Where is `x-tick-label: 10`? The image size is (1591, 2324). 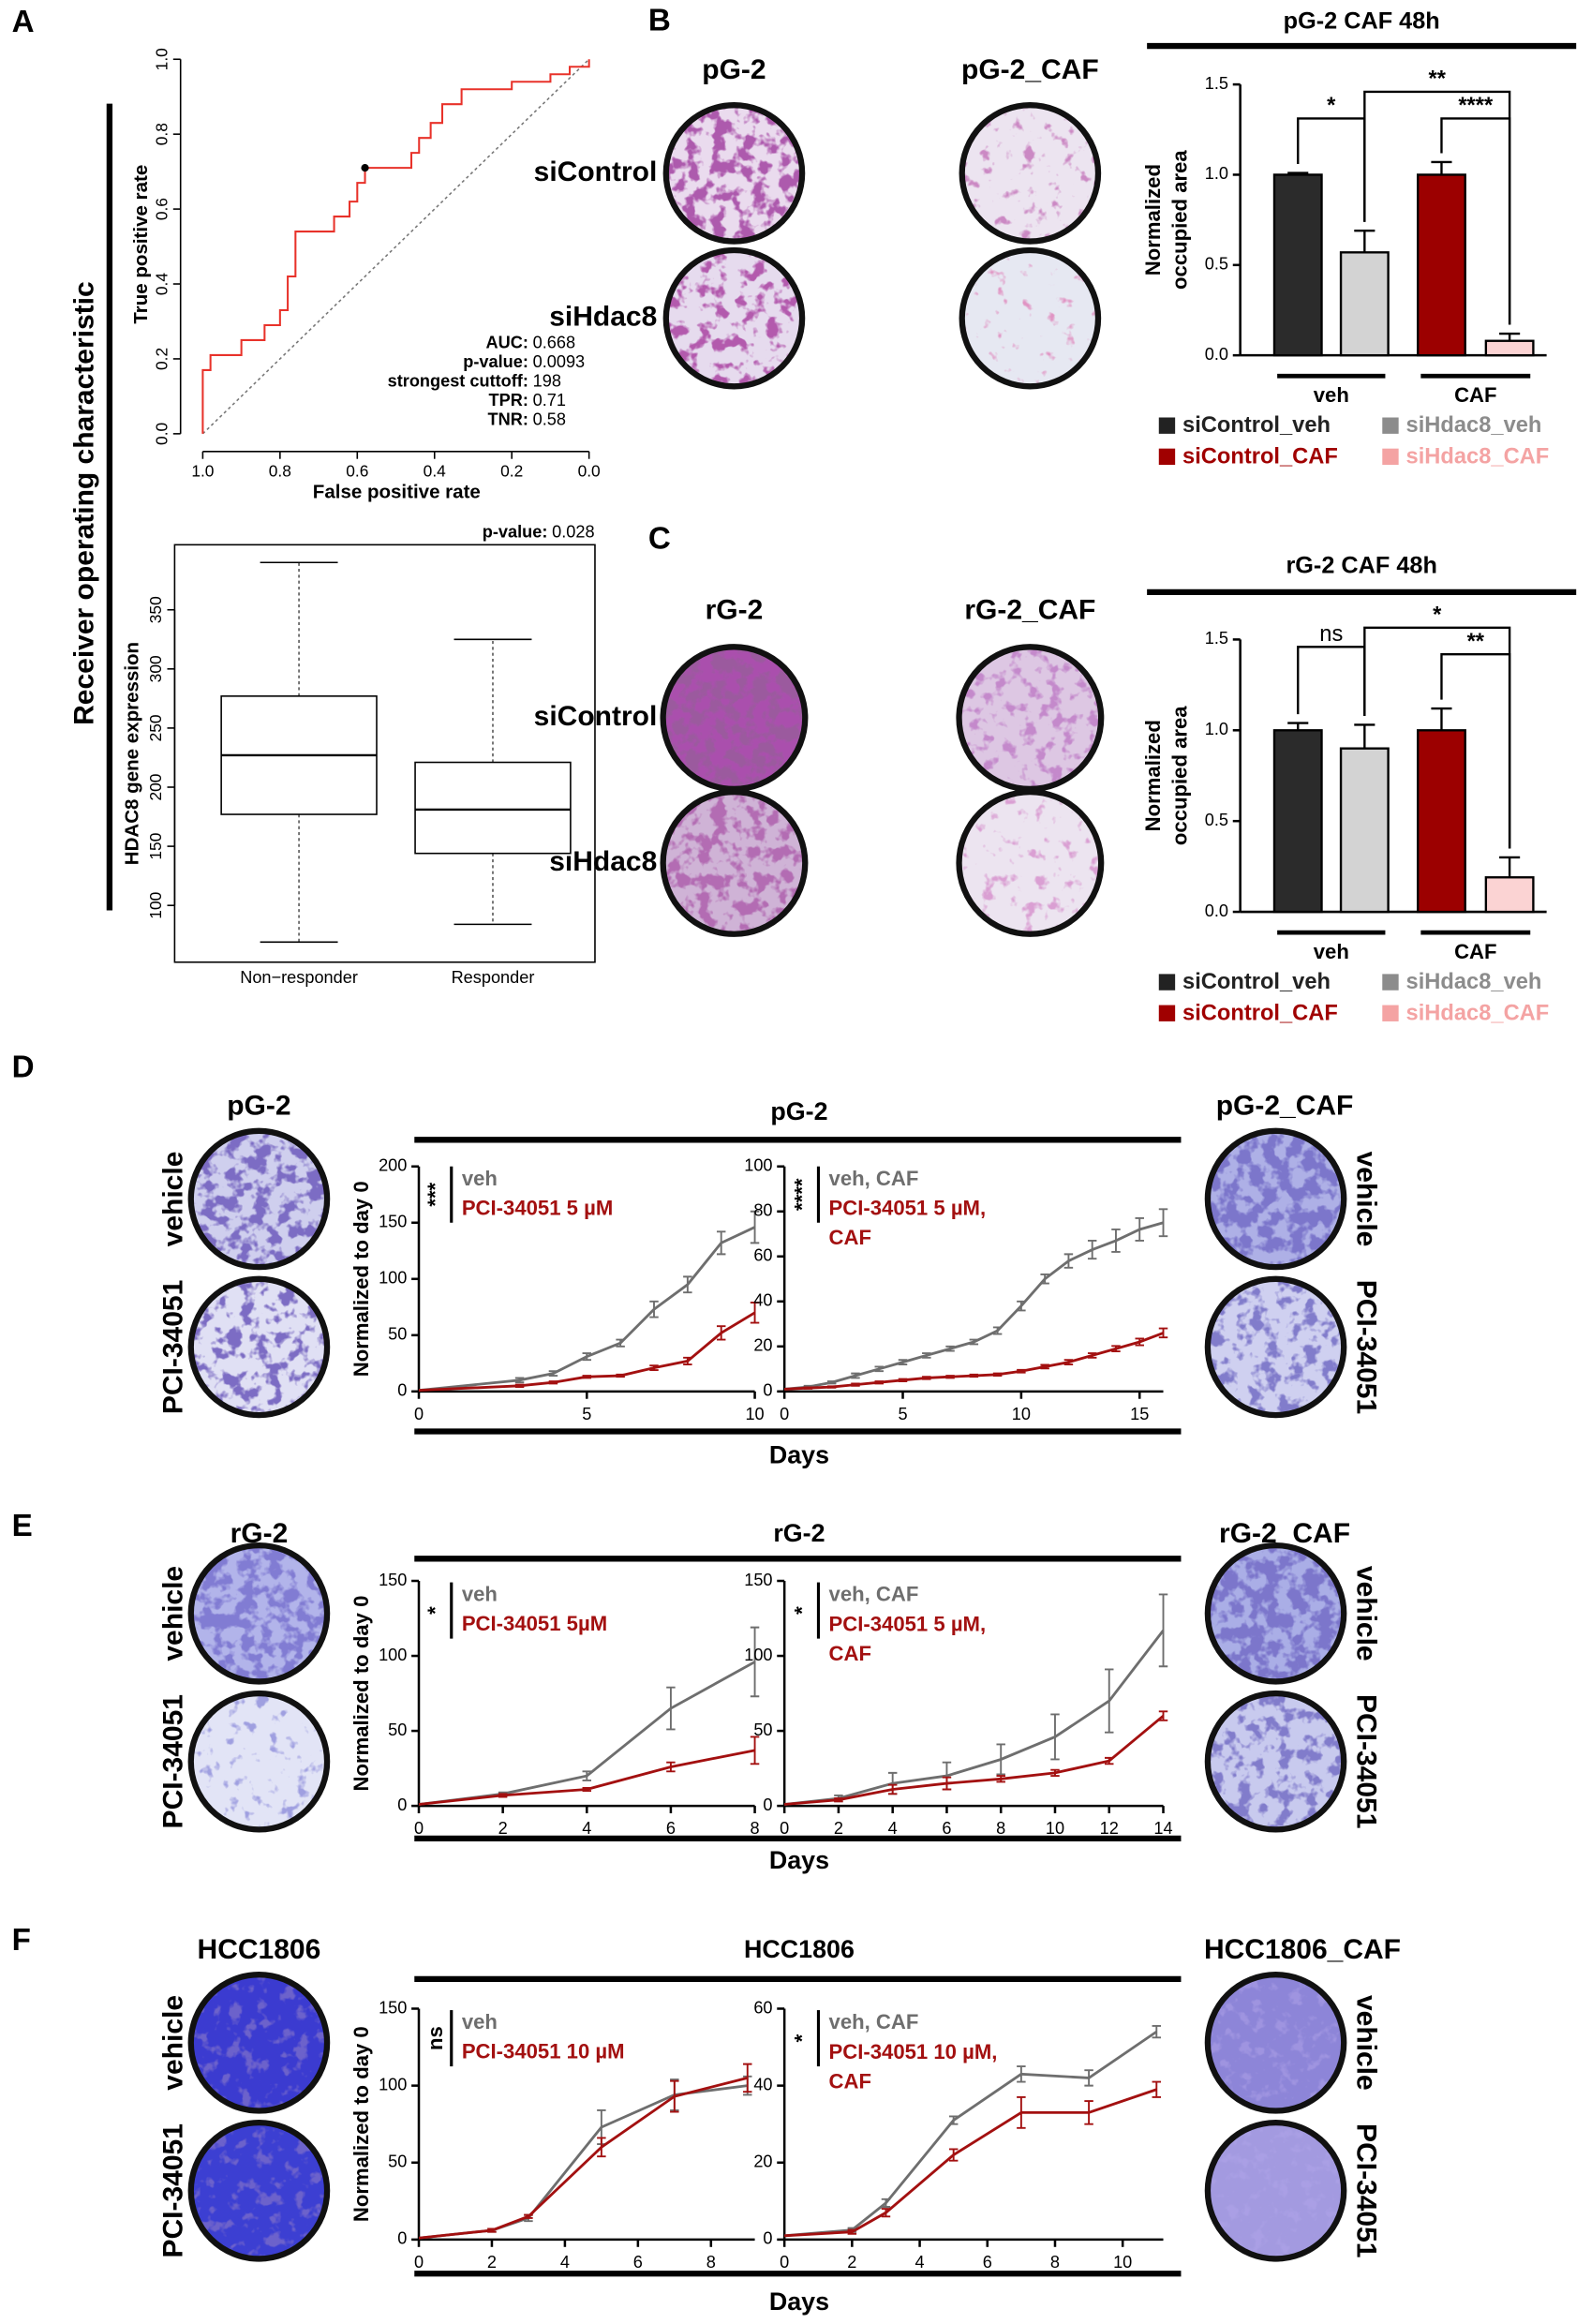
x-tick-label: 10 is located at coordinates (754, 1414).